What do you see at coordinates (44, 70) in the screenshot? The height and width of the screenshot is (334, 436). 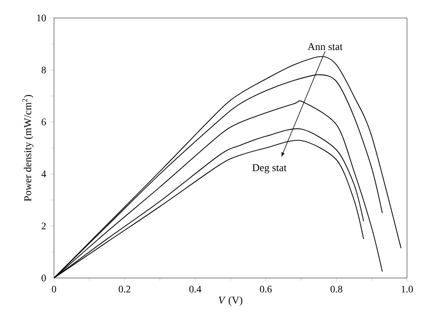 I see `y-tick-label: 8` at bounding box center [44, 70].